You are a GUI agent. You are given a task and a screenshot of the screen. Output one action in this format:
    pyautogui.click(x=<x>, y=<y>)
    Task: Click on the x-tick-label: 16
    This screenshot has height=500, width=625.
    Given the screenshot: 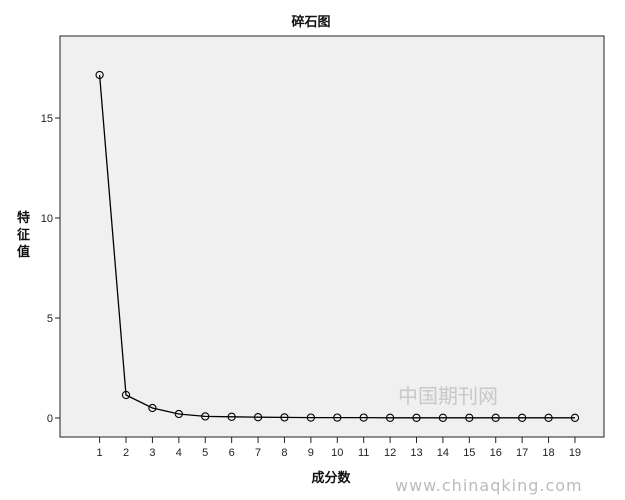 What is the action you would take?
    pyautogui.click(x=496, y=453)
    